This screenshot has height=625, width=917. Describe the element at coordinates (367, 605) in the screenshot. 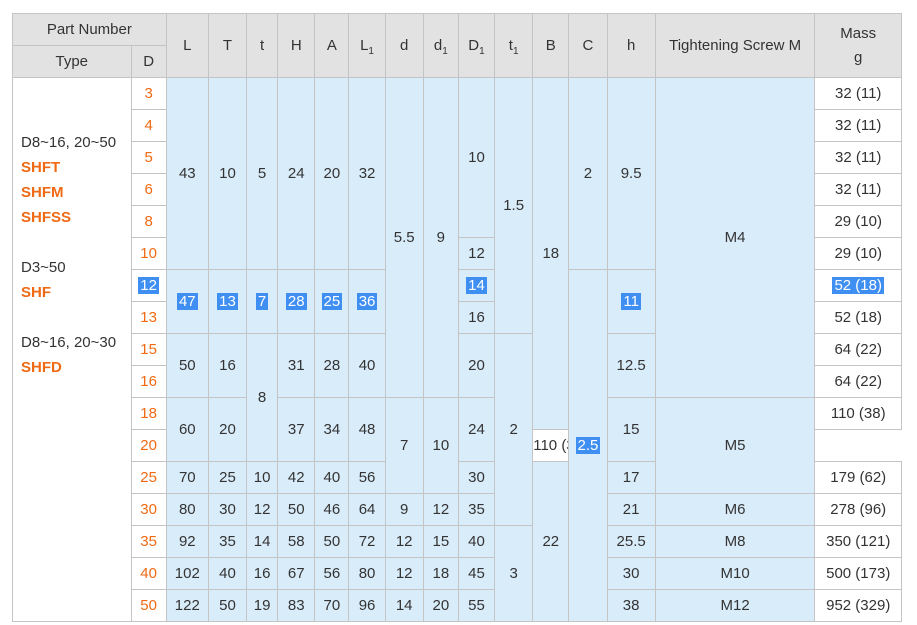

I see `cell-L1: 96` at that location.